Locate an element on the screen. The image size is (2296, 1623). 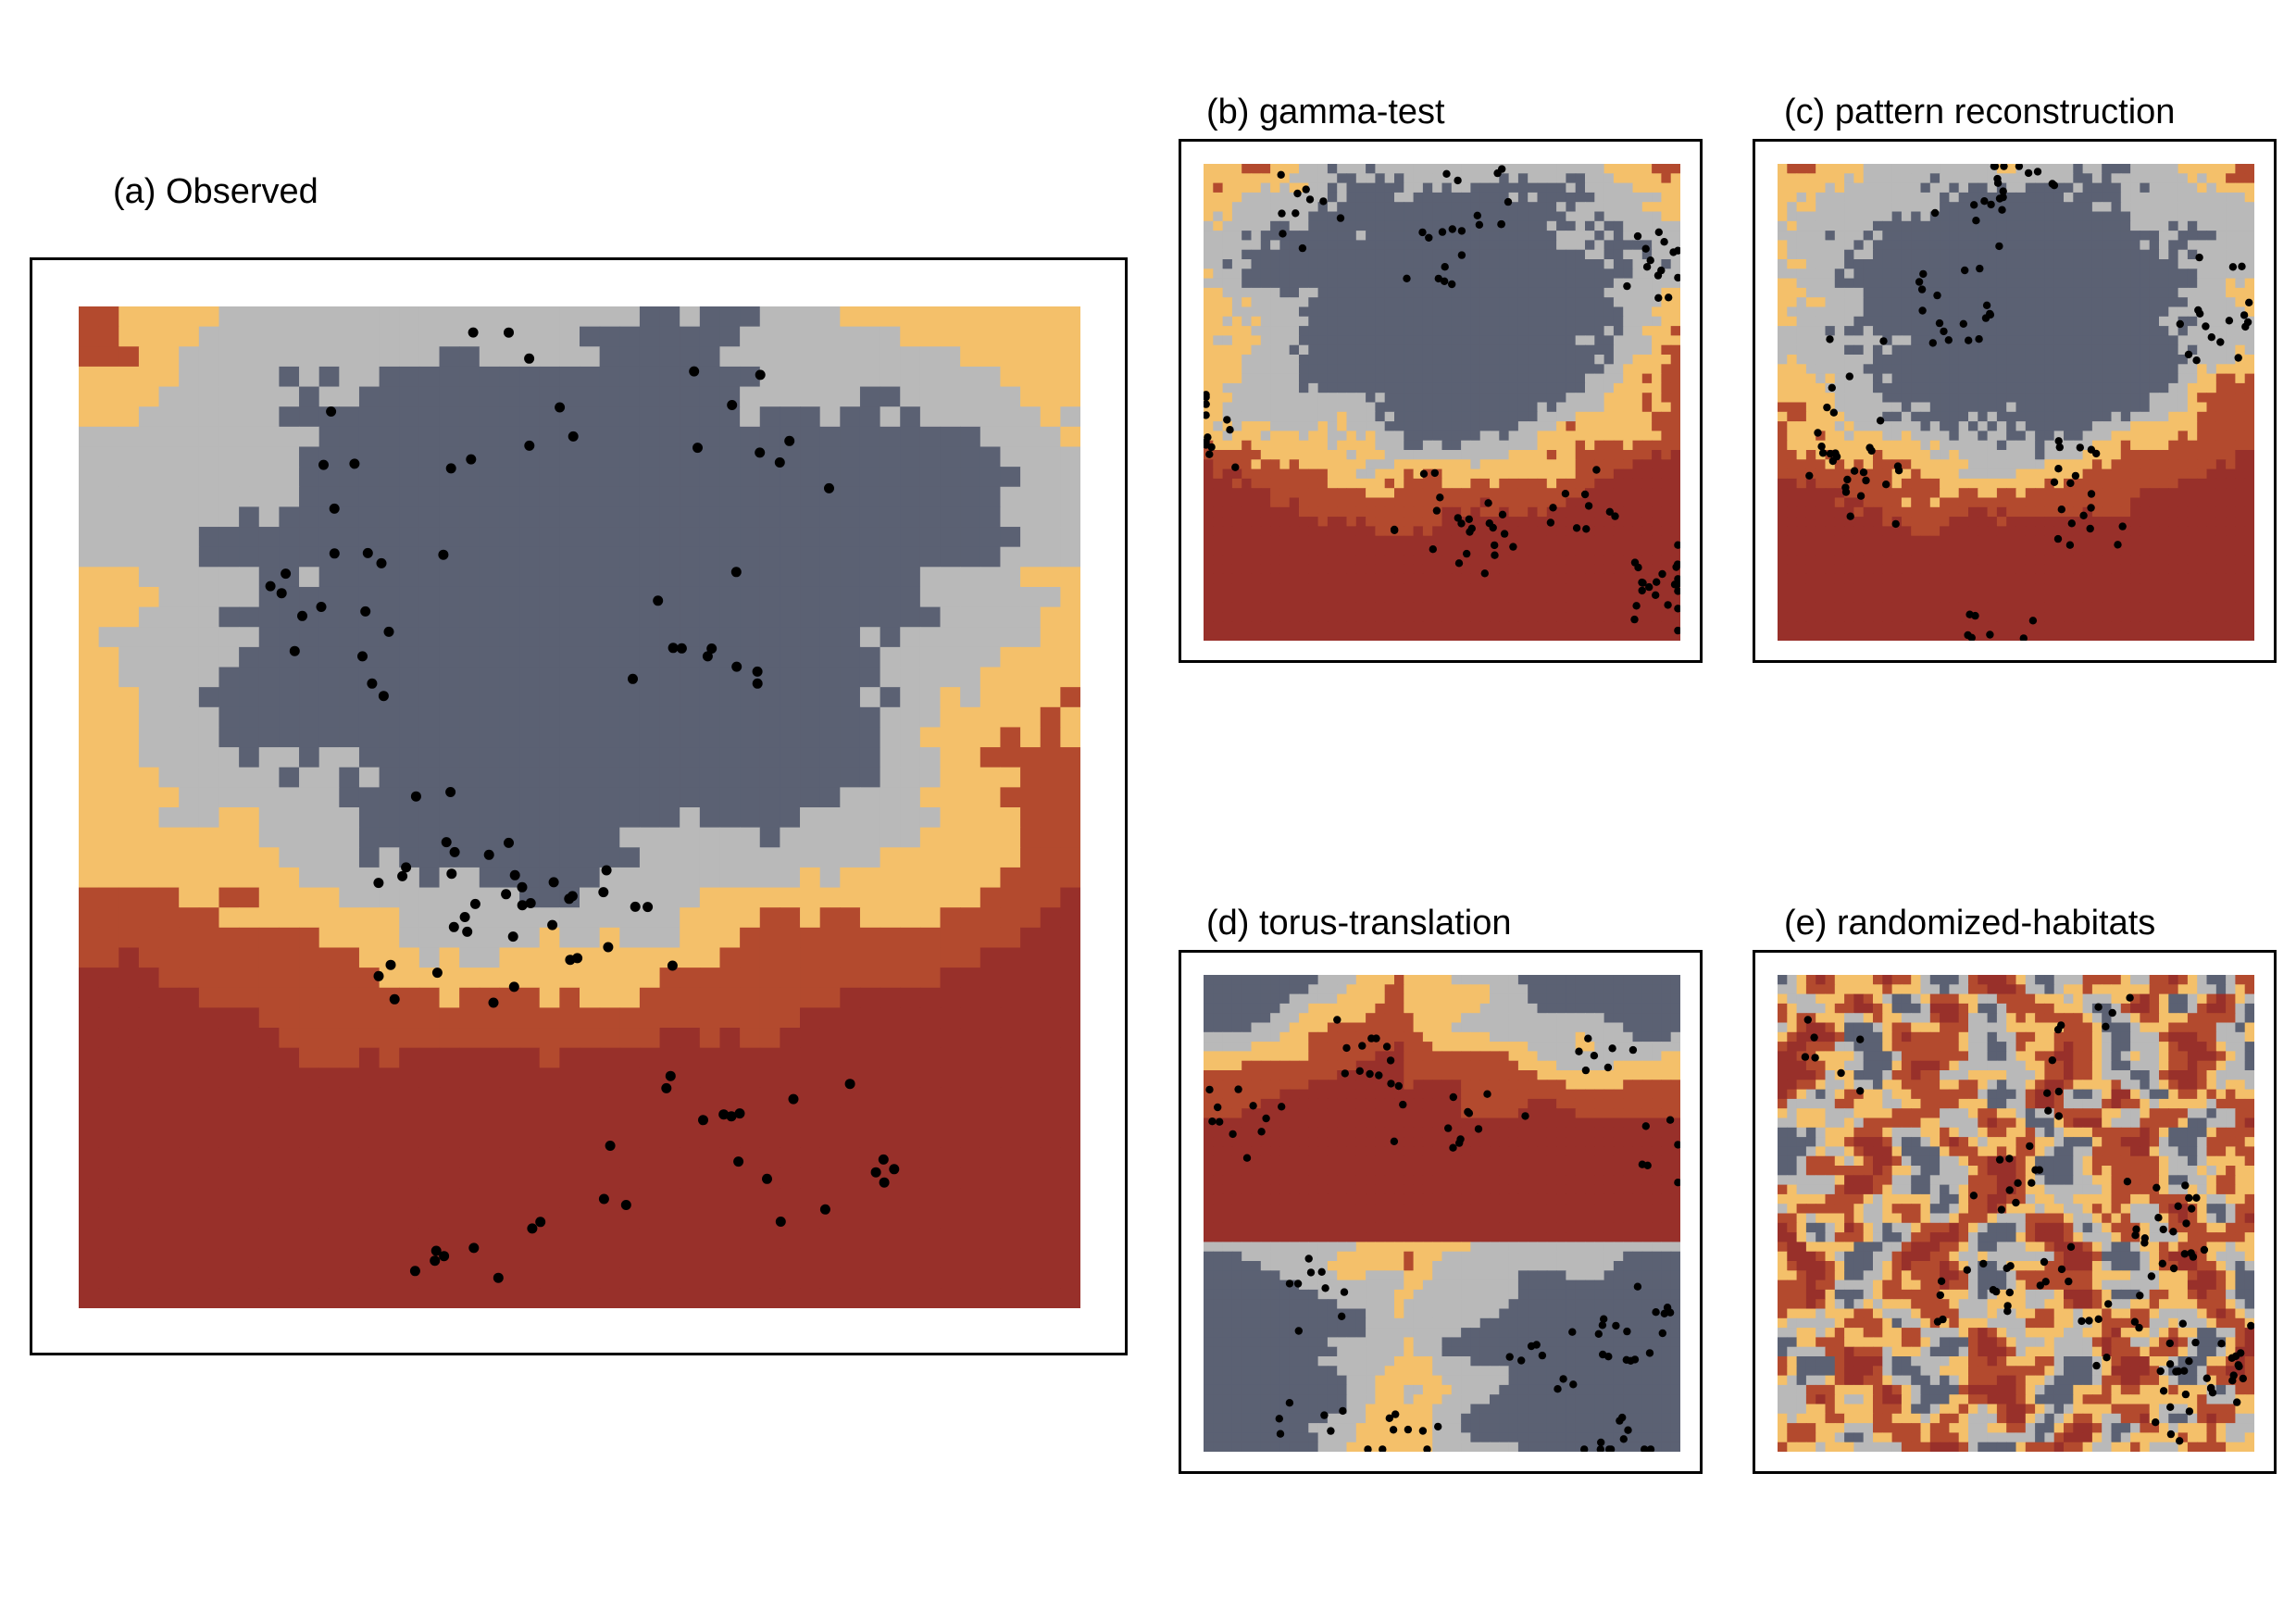
panel-c-frame is located at coordinates (2015, 401).